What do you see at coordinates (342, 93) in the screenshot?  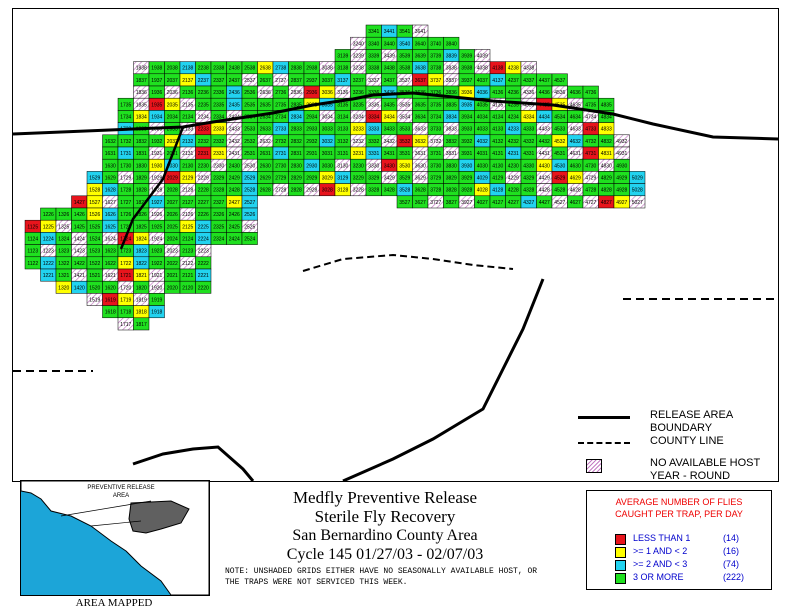 I see `grid-cell-label: 3136` at bounding box center [342, 93].